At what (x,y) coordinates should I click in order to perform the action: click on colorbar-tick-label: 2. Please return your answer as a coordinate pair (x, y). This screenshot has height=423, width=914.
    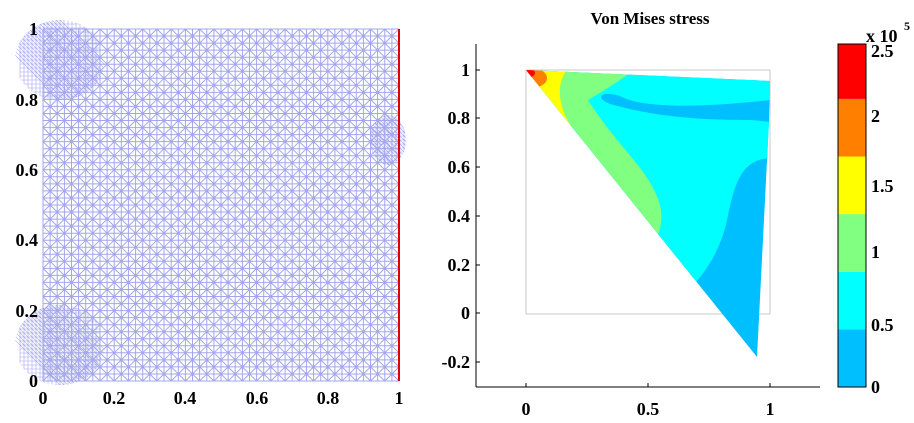
    Looking at the image, I should click on (875, 116).